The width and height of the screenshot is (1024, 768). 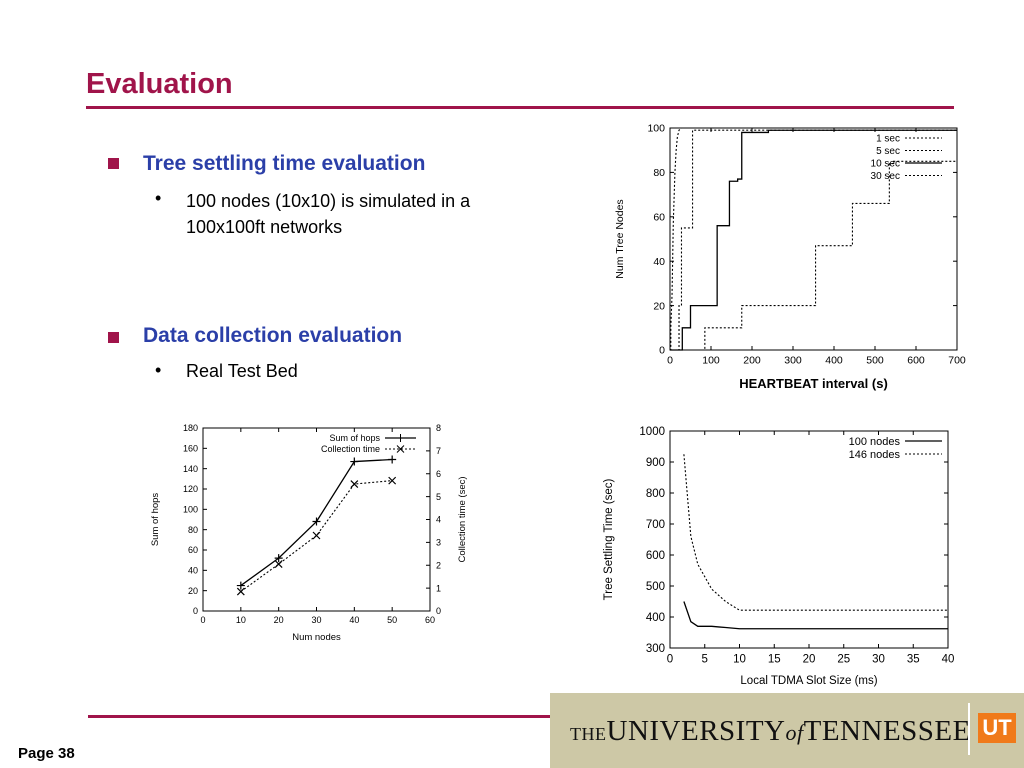 I want to click on university-logo-wordmark: THEUNIVERSITYofTENNESSEE, so click(x=770, y=731).